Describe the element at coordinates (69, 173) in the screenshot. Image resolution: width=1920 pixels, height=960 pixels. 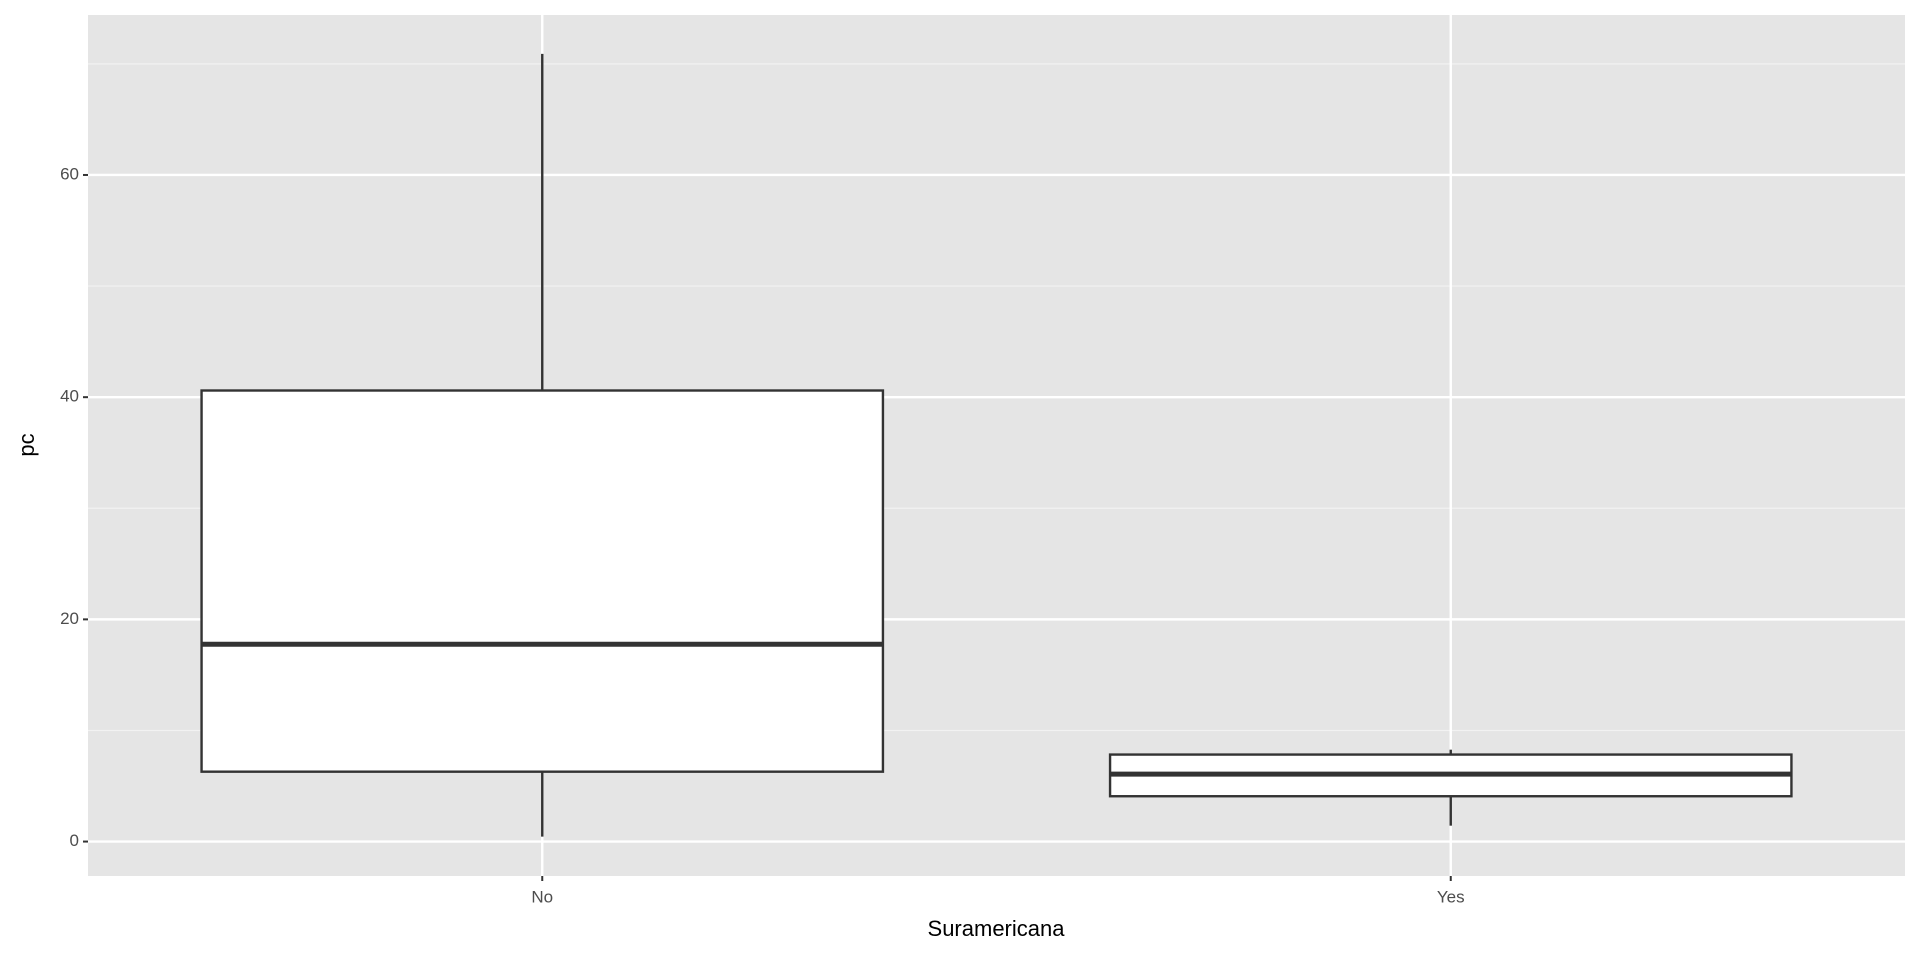
I see `y-tick-label: 60` at that location.